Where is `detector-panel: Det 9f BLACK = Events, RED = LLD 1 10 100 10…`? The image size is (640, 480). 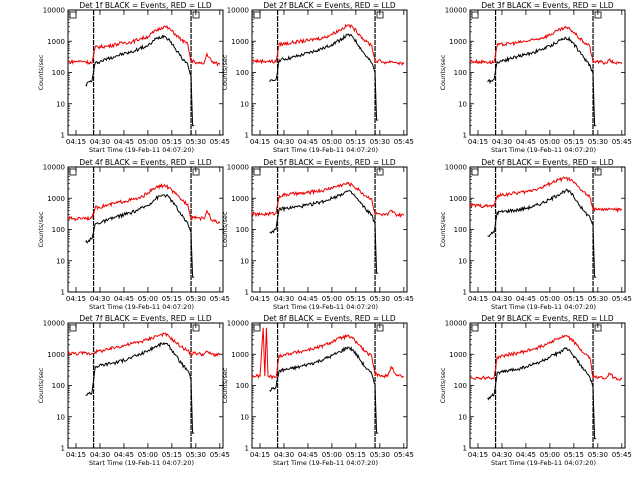
detector-panel: Det 9f BLACK = Events, RED = LLD 1 10 100 10… is located at coordinates (535, 390).